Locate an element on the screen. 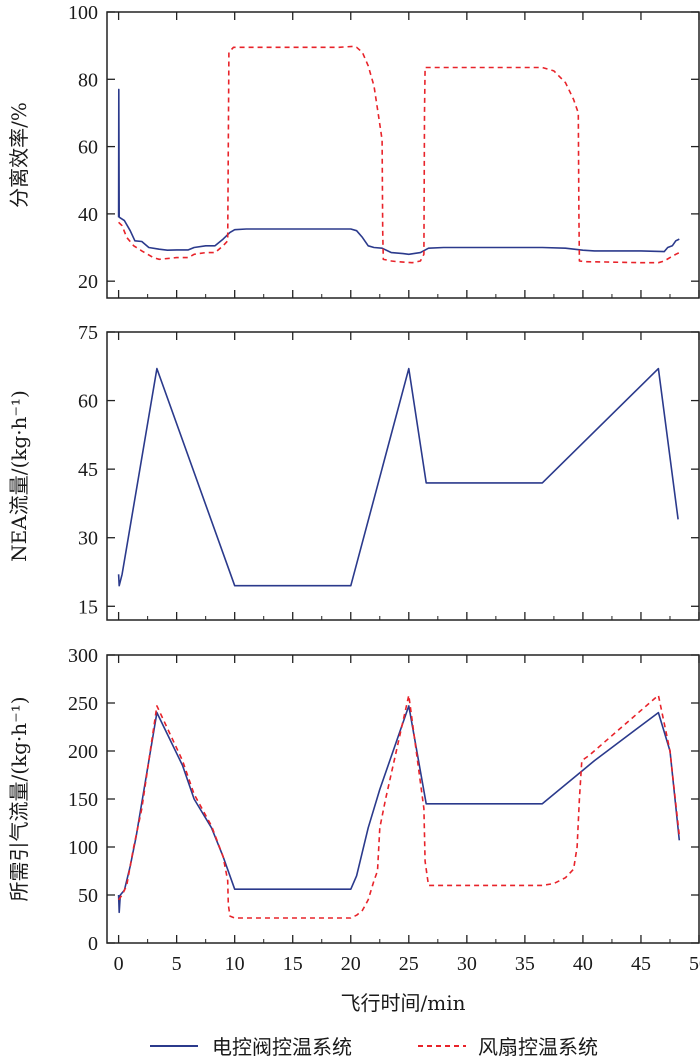  y-tick-label: 250 is located at coordinates (83, 704).